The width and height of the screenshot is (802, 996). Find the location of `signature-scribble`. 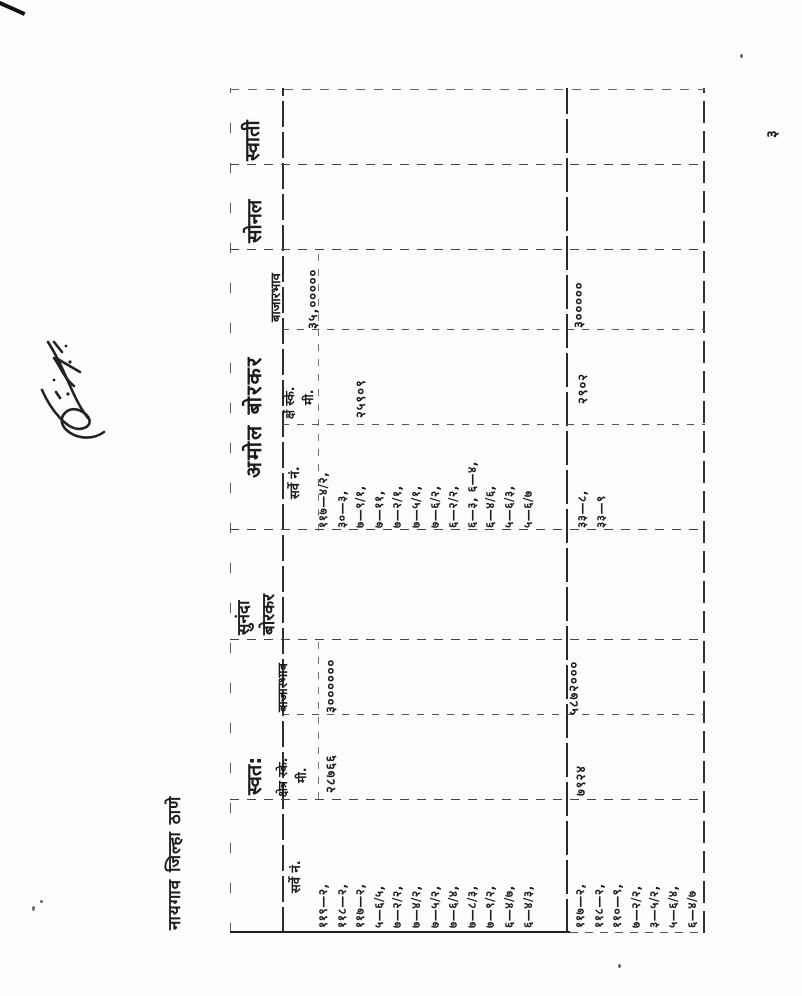

signature-scribble is located at coordinates (73, 389).